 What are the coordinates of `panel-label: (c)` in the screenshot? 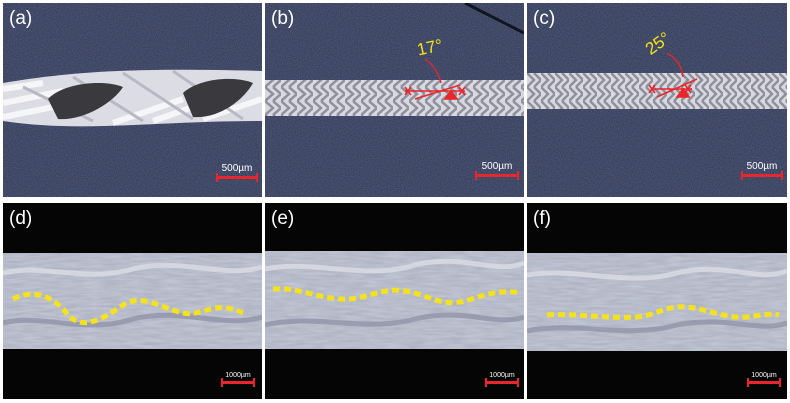 It's located at (544, 18).